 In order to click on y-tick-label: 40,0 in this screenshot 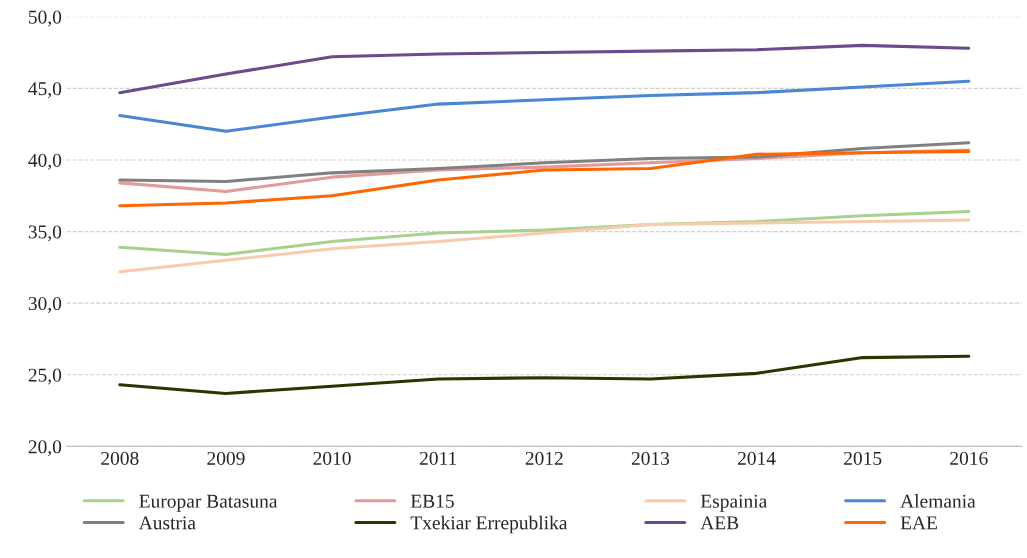, I will do `click(45, 161)`.